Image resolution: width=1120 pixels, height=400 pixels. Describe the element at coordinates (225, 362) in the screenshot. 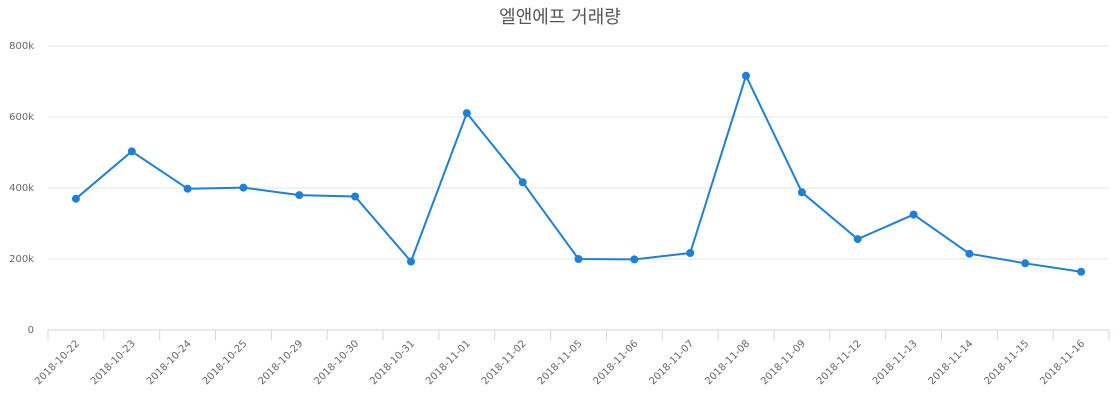

I see `x-tick-label: 2018-10-25` at that location.